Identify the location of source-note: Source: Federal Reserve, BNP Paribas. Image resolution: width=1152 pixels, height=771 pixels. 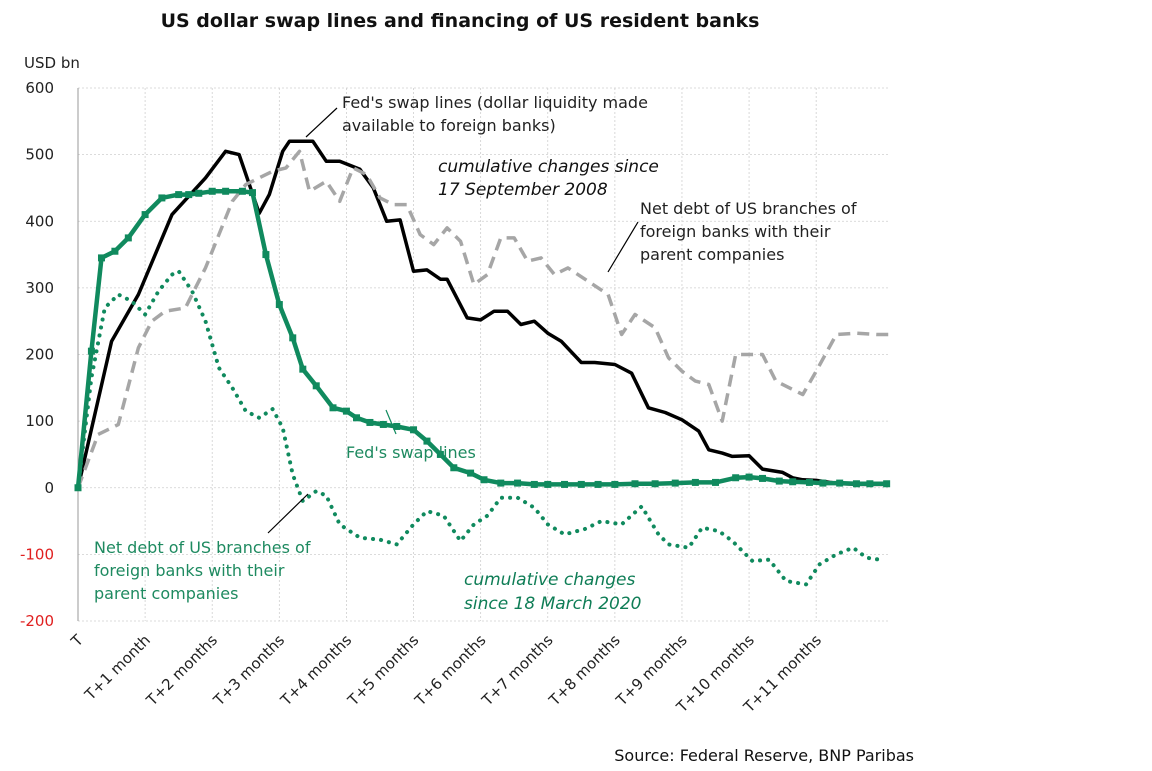
(764, 755).